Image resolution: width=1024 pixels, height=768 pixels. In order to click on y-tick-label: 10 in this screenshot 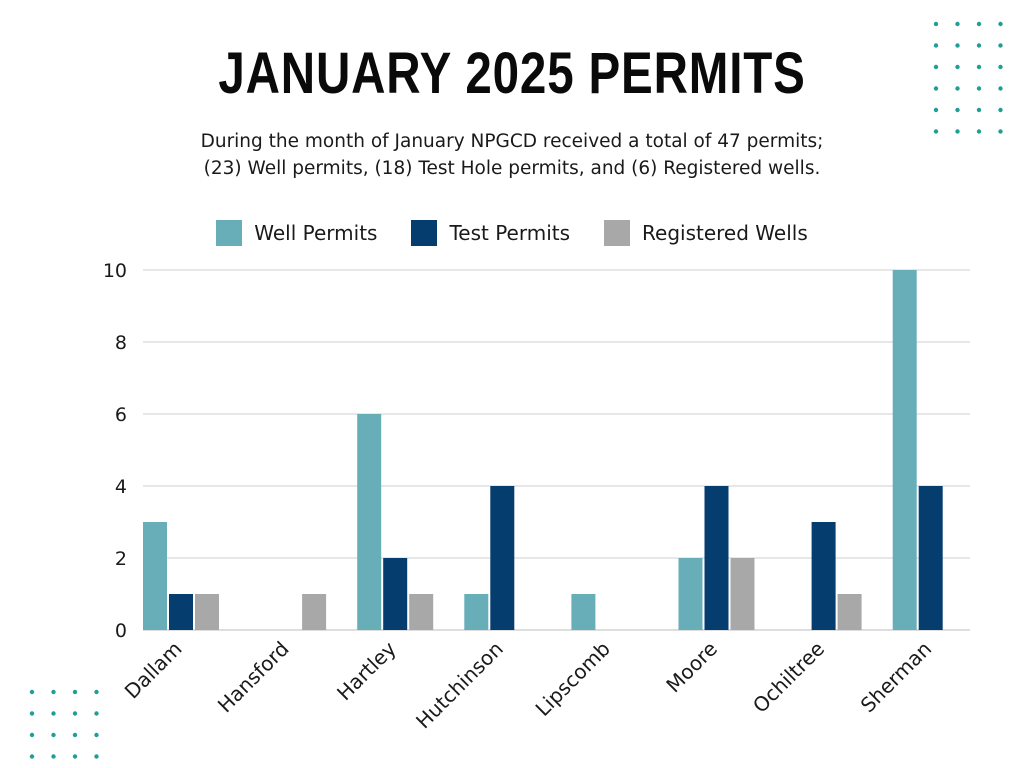, I will do `click(115, 271)`.